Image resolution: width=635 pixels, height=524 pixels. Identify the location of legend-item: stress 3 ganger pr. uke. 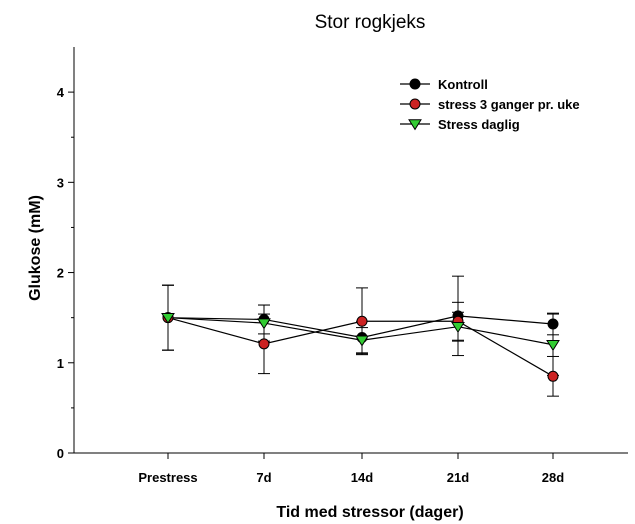
(490, 104).